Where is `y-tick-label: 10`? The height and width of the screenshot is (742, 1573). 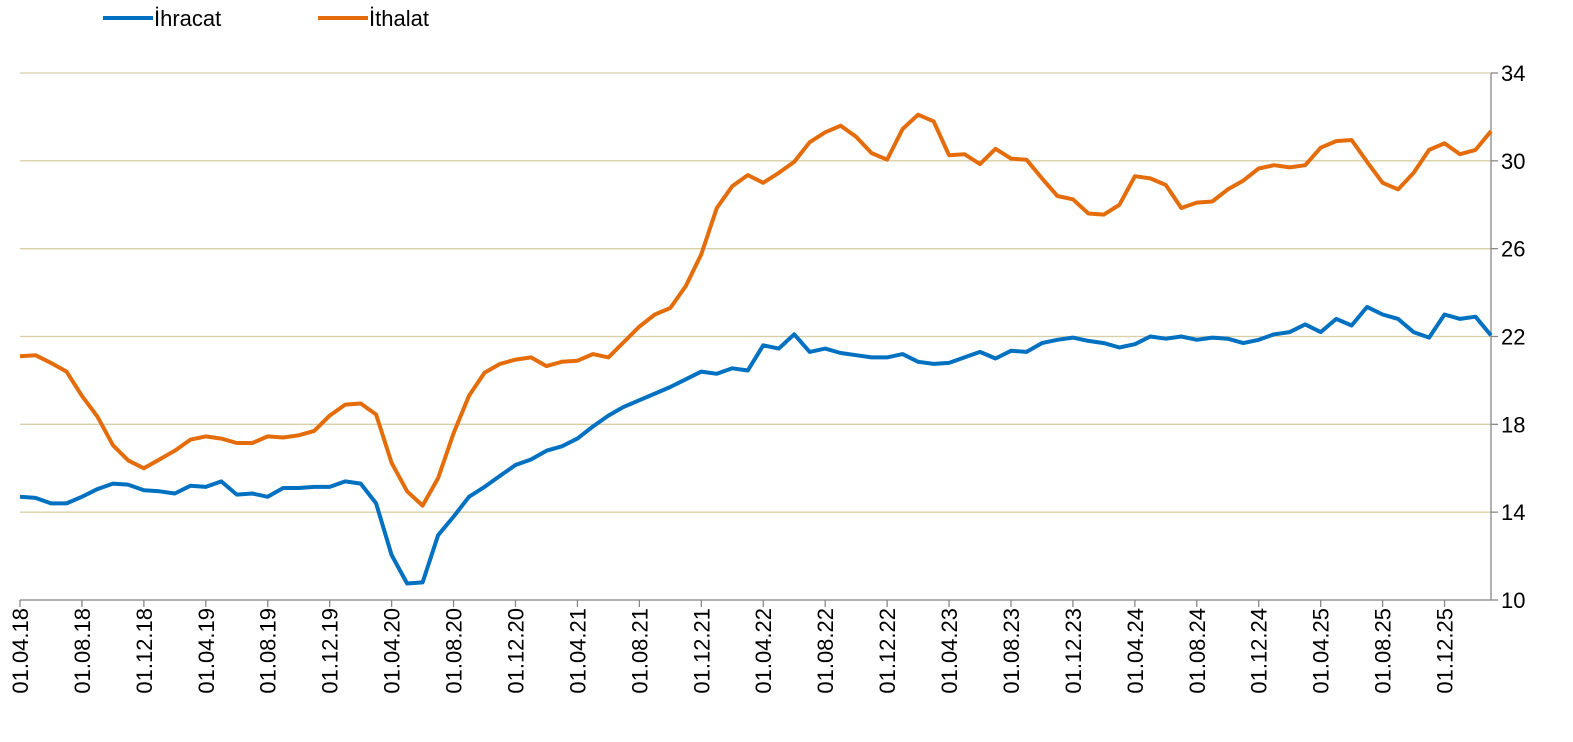
y-tick-label: 10 is located at coordinates (1513, 600).